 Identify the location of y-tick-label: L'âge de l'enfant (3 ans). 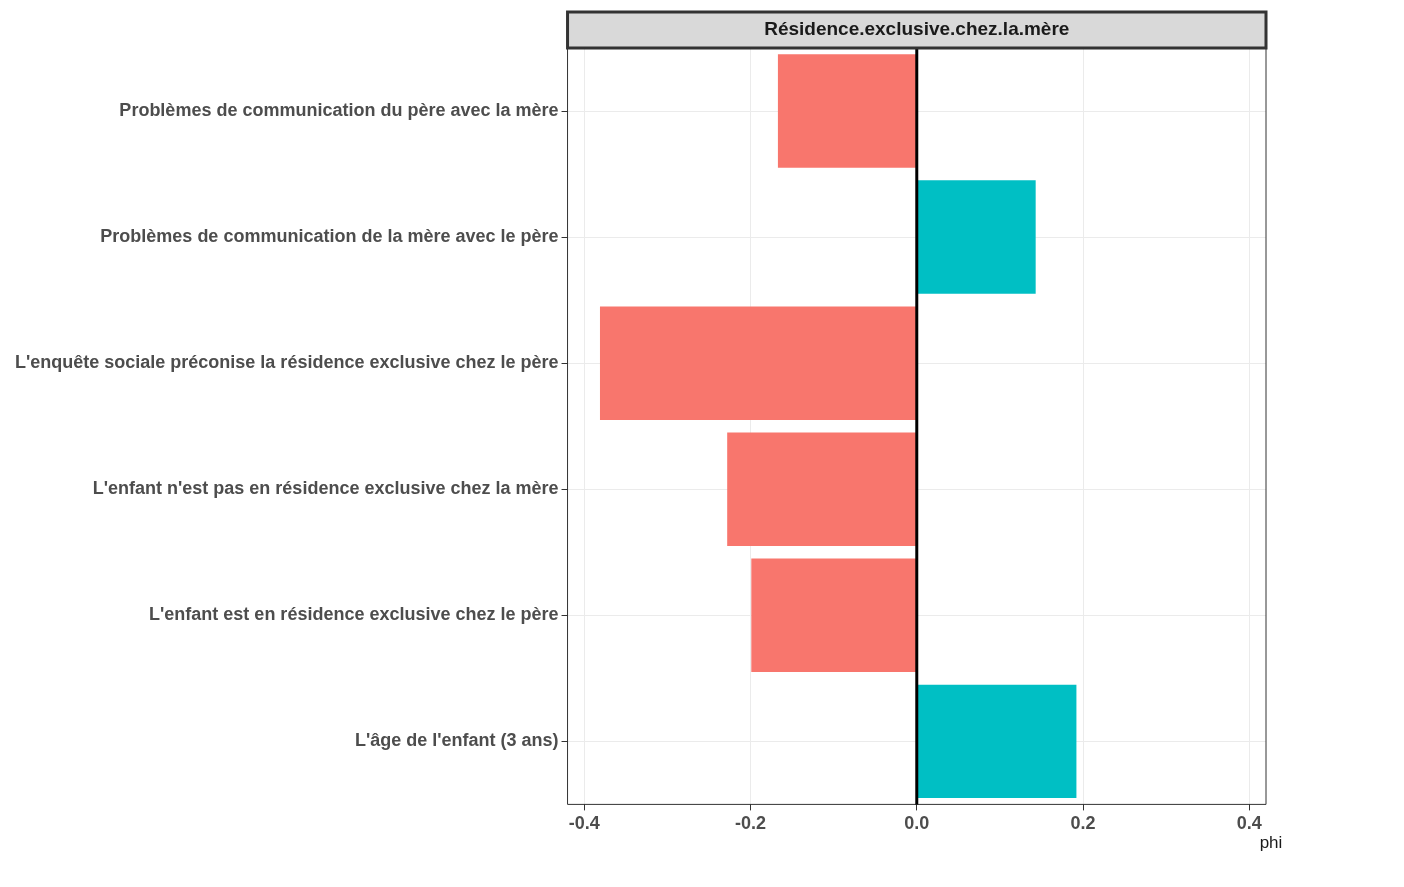
(456, 740).